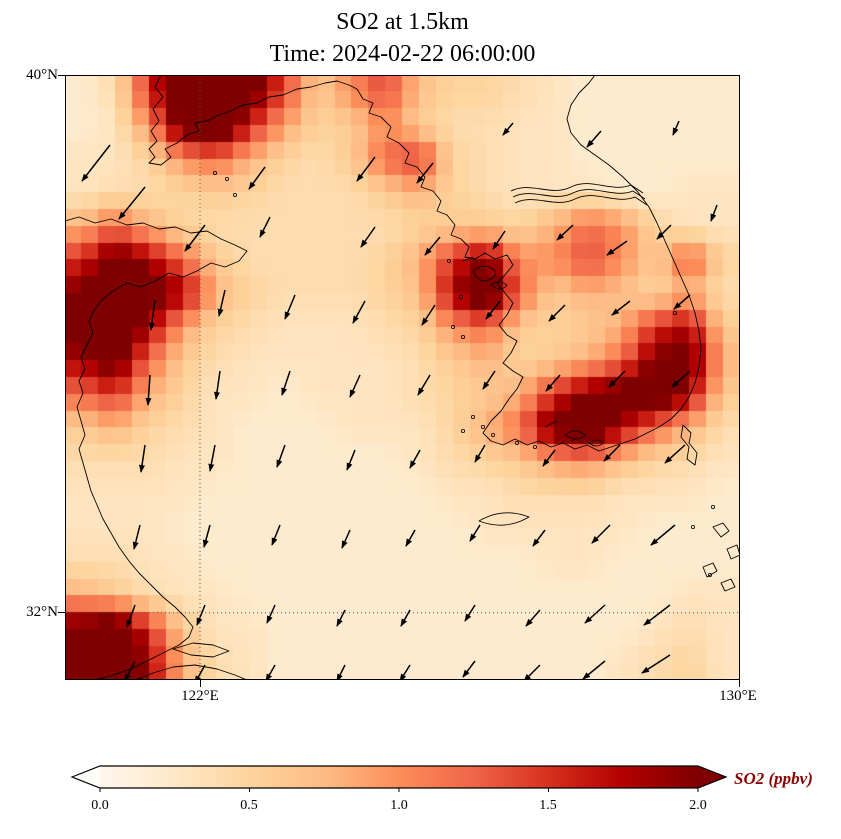  What do you see at coordinates (399, 778) in the screenshot?
I see `colorbar-gradient` at bounding box center [399, 778].